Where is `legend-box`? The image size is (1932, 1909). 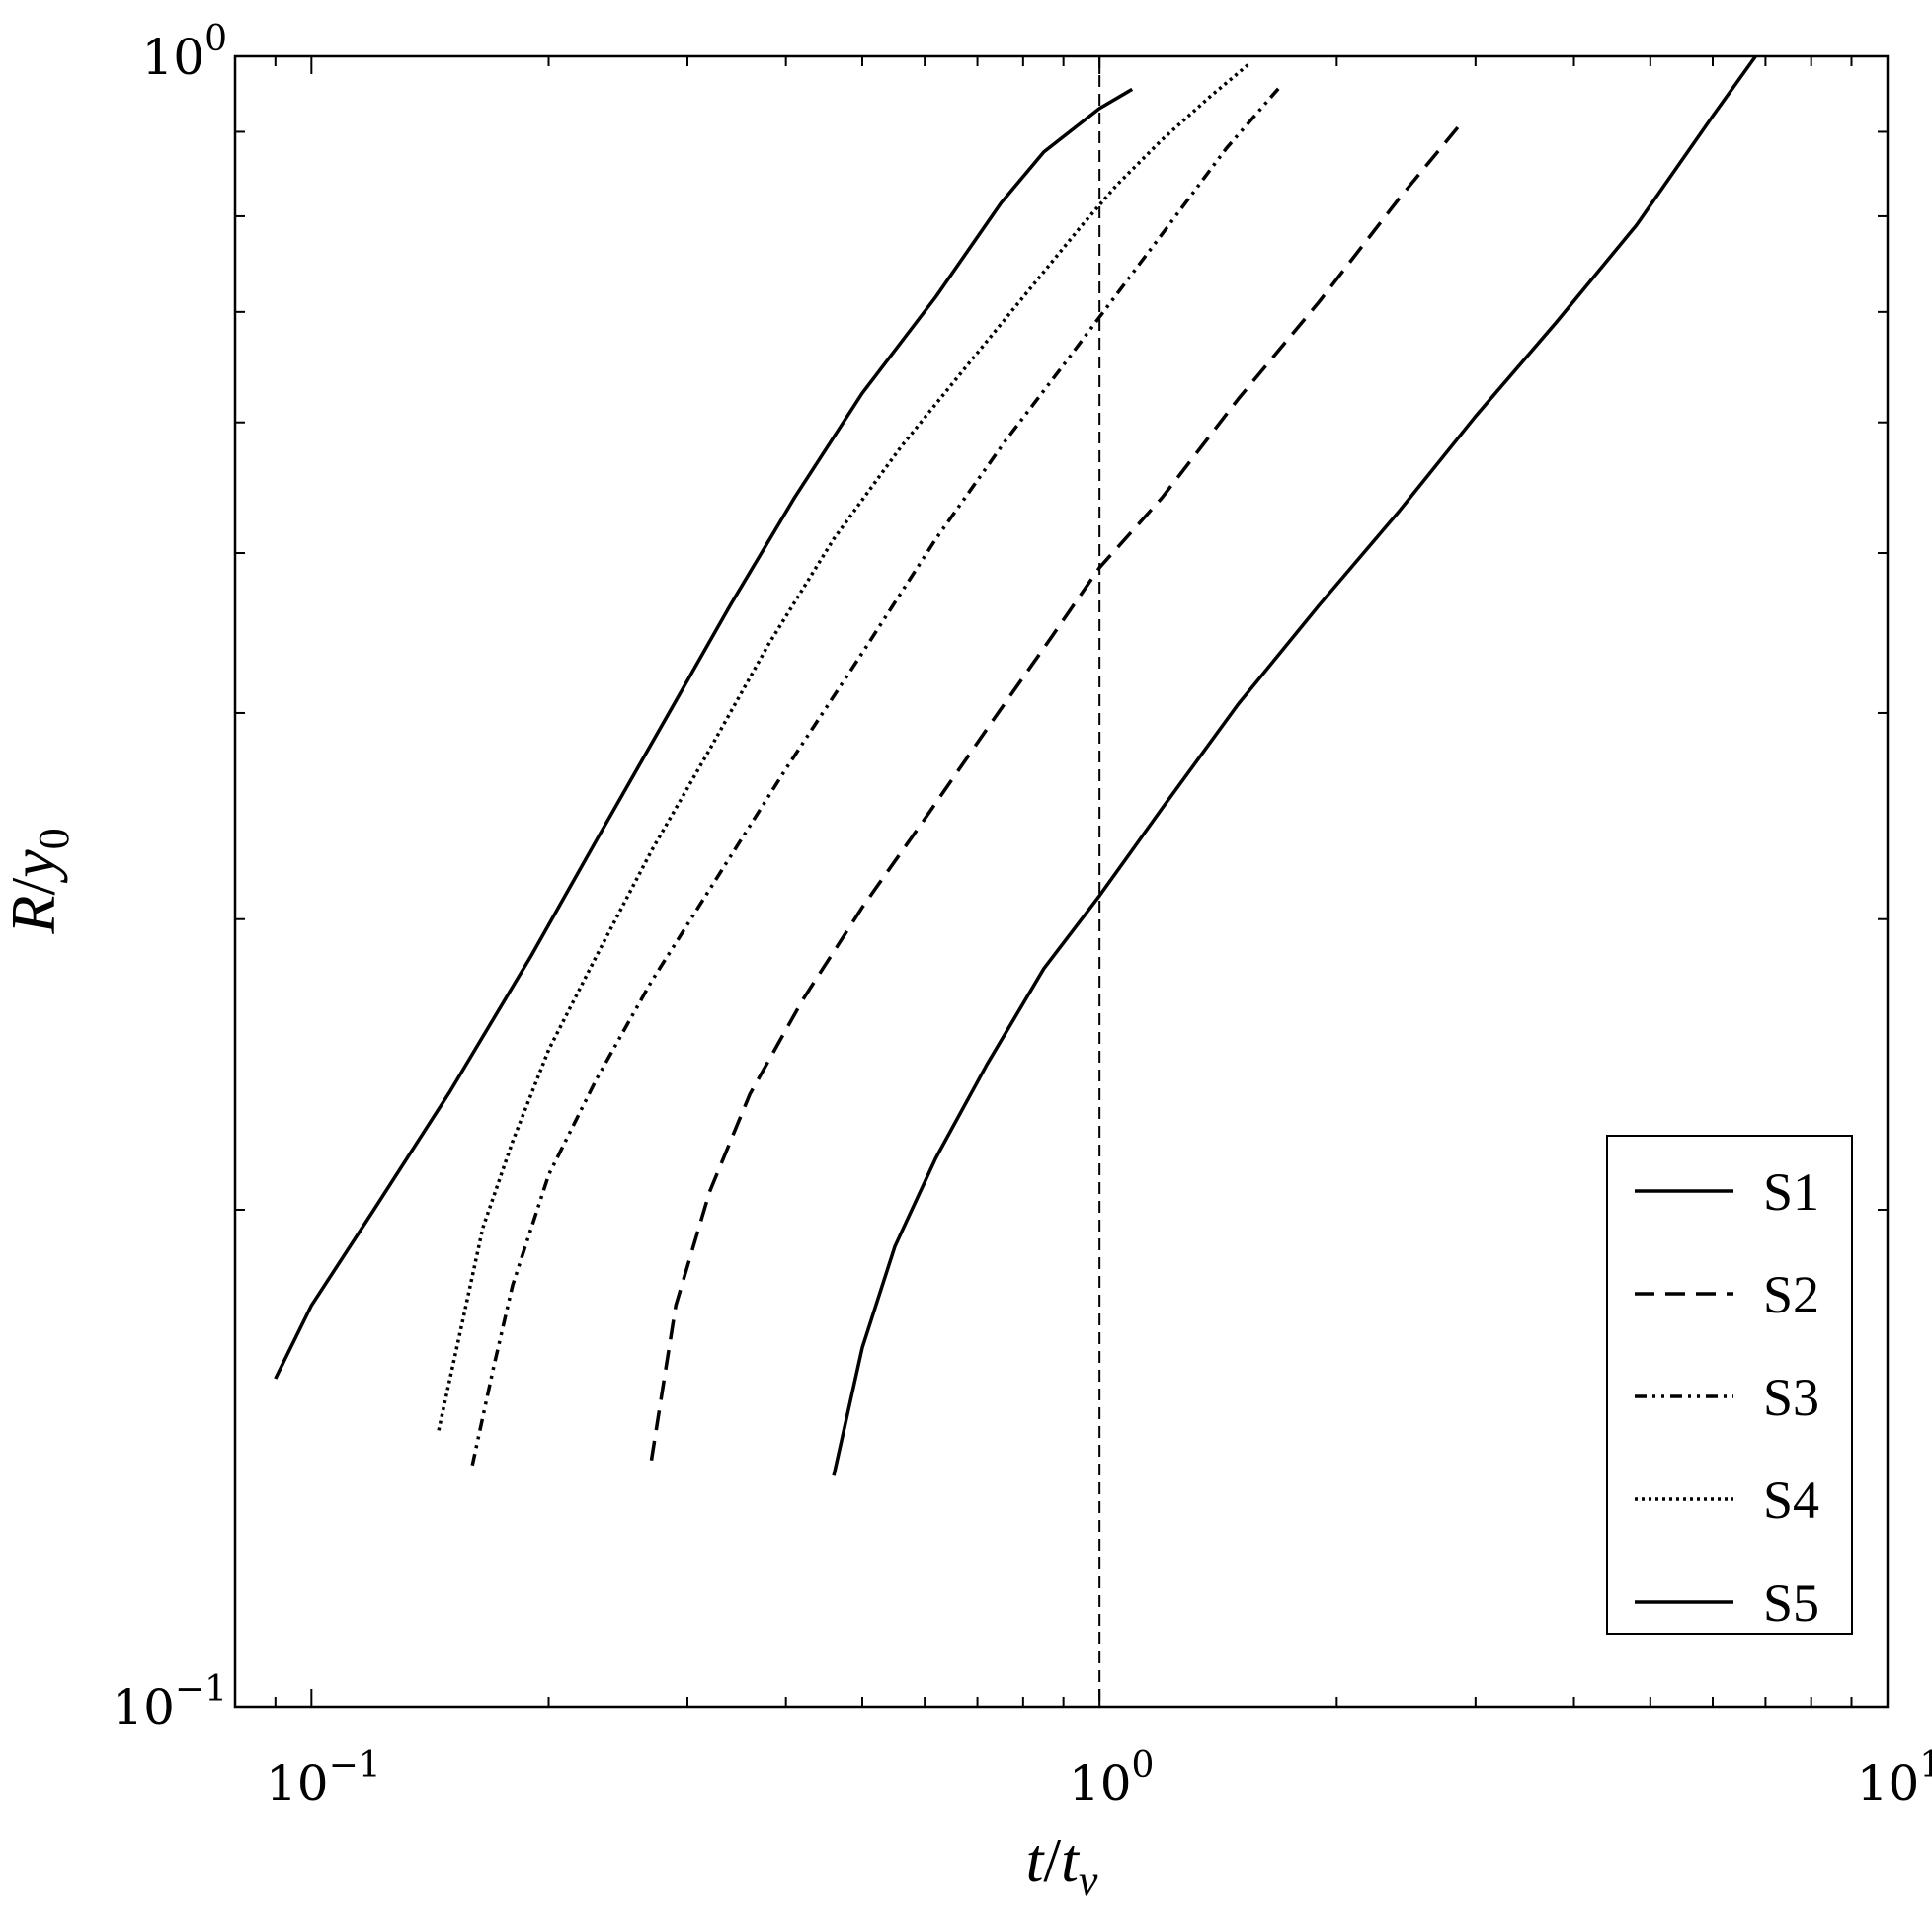
legend-box is located at coordinates (1729, 1385).